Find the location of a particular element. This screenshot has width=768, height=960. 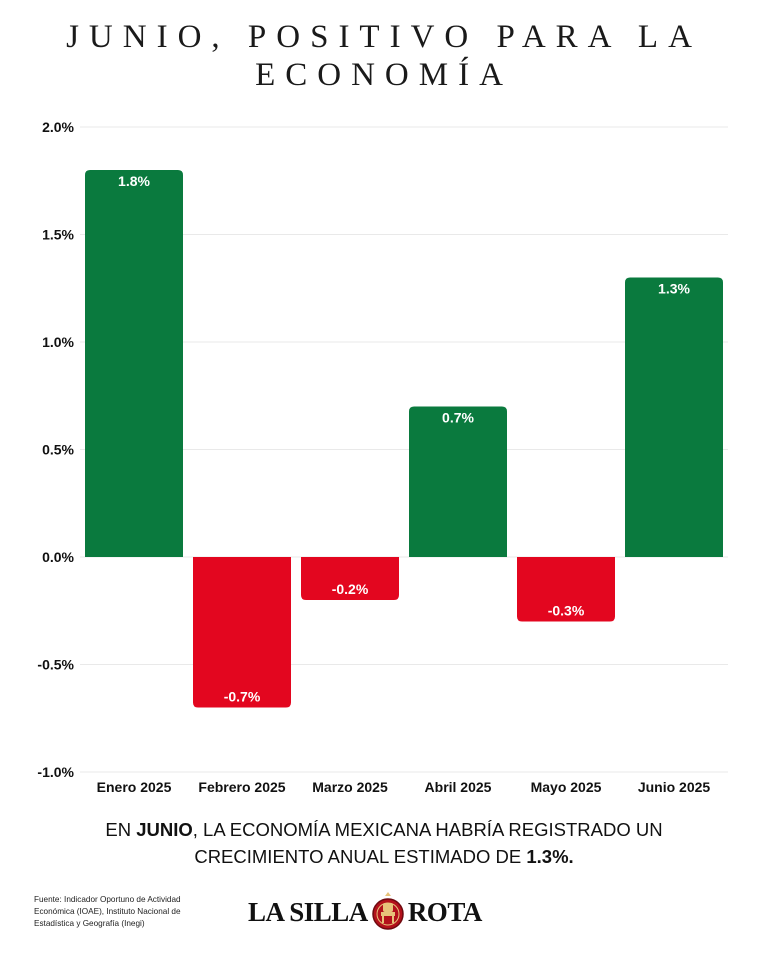

y-tick-label: 1.5% is located at coordinates (58, 235).